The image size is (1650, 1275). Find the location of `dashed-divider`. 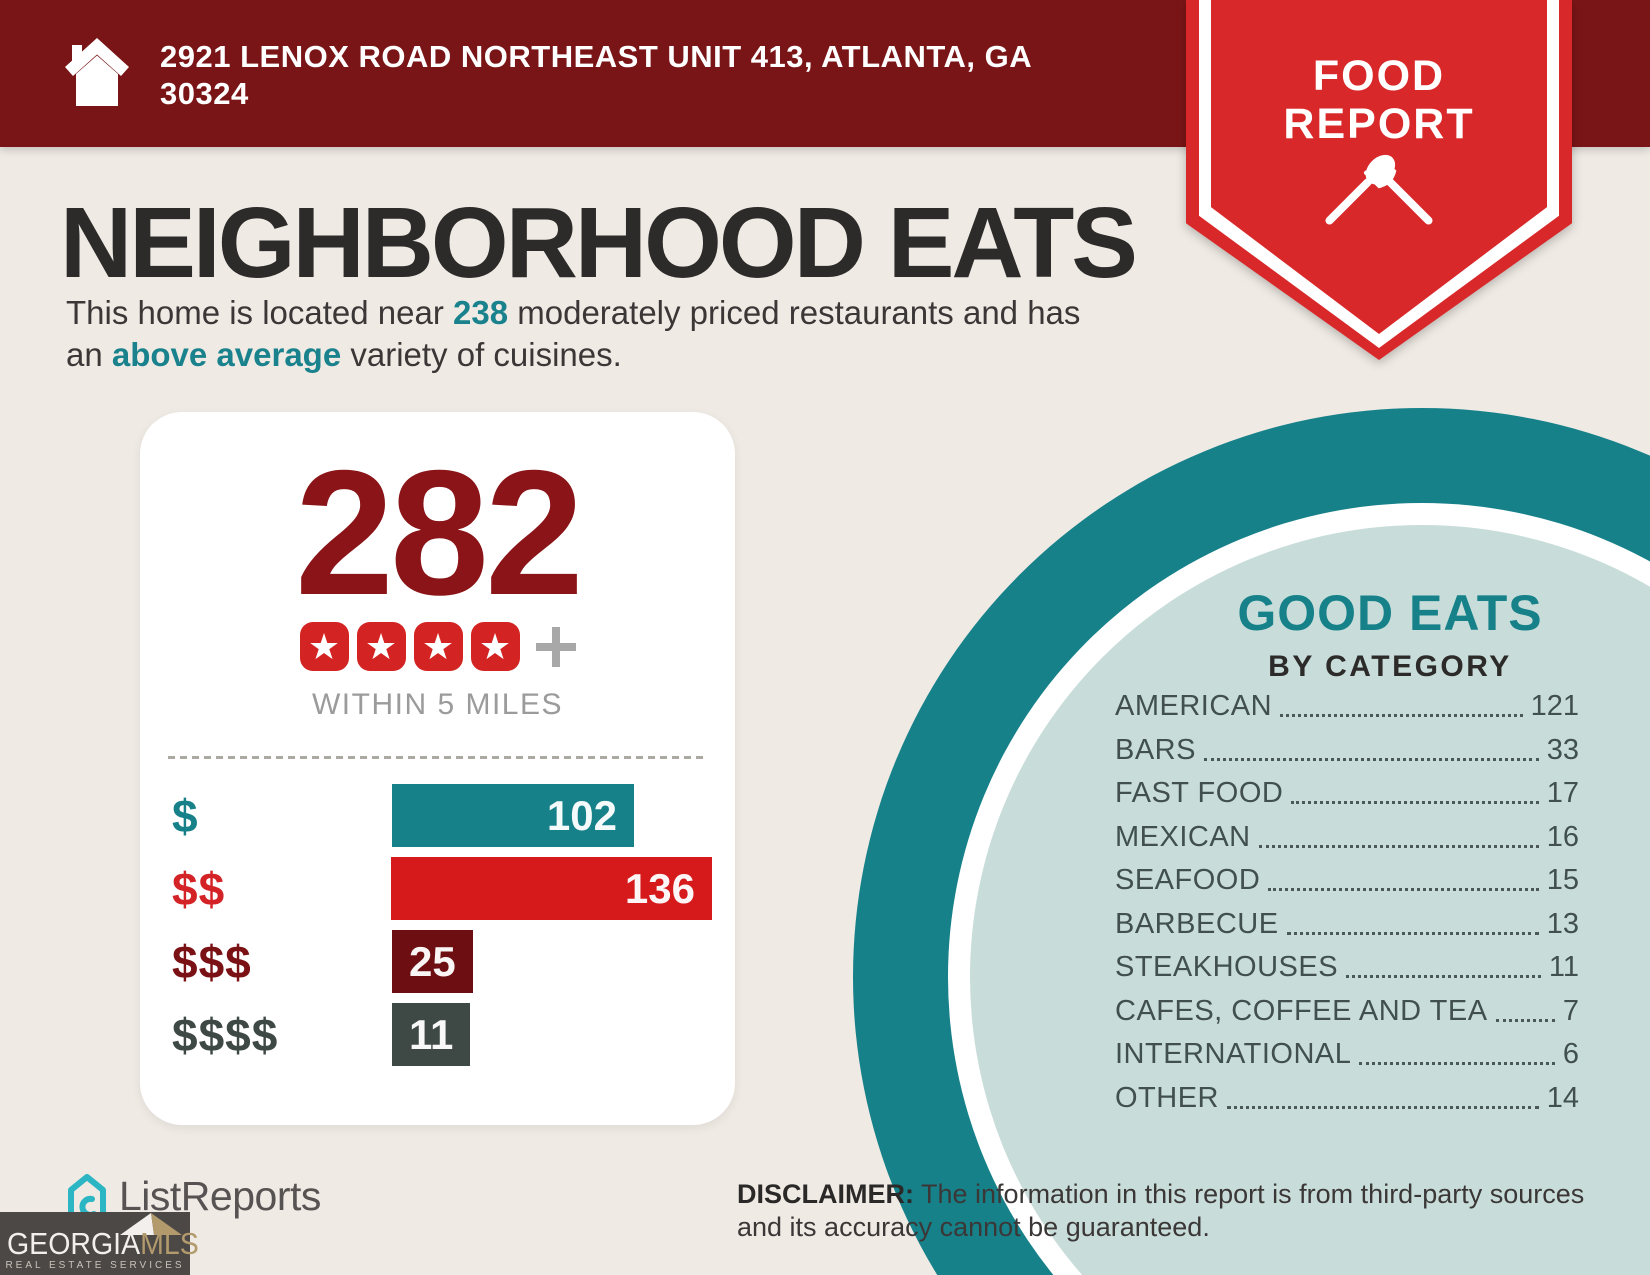

dashed-divider is located at coordinates (438, 757).